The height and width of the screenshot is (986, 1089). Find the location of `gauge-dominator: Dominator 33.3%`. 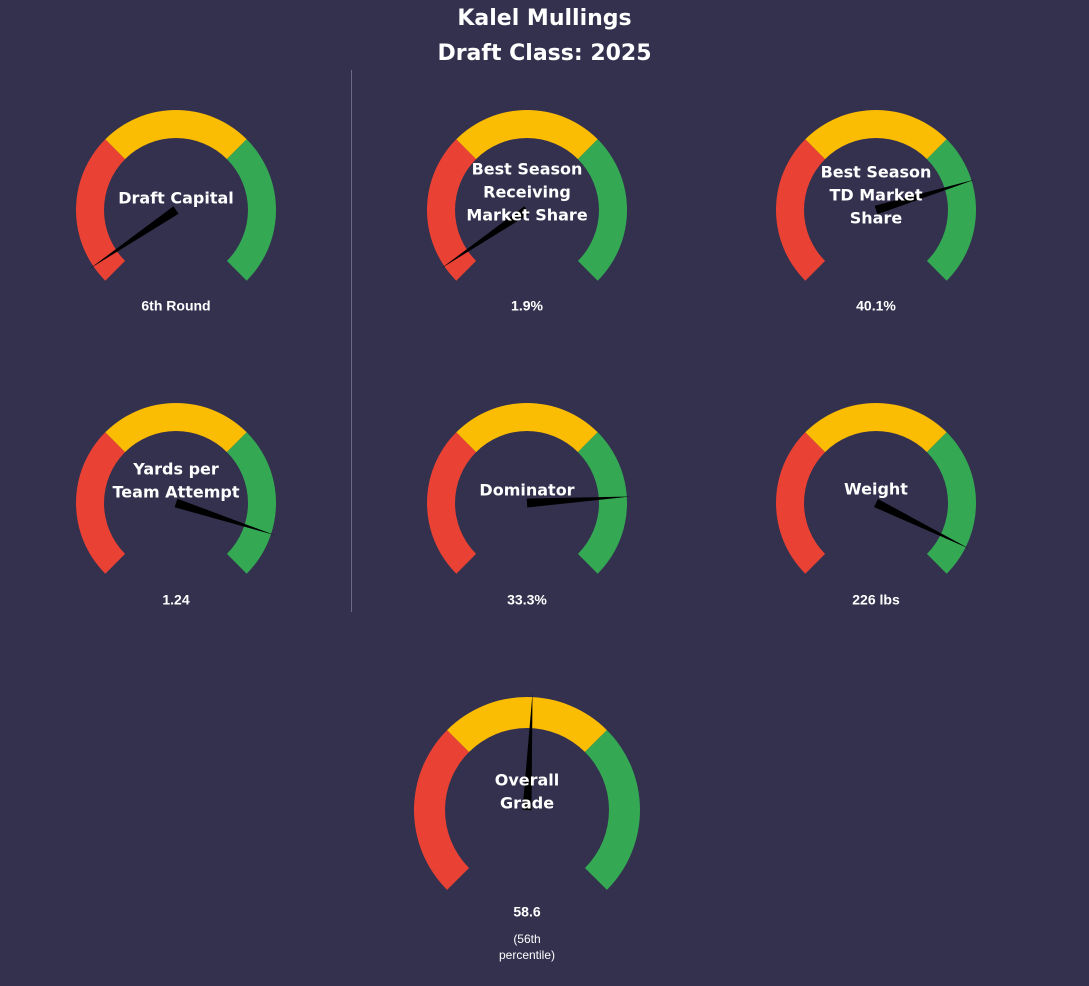

gauge-dominator: Dominator 33.3% is located at coordinates (528, 505).